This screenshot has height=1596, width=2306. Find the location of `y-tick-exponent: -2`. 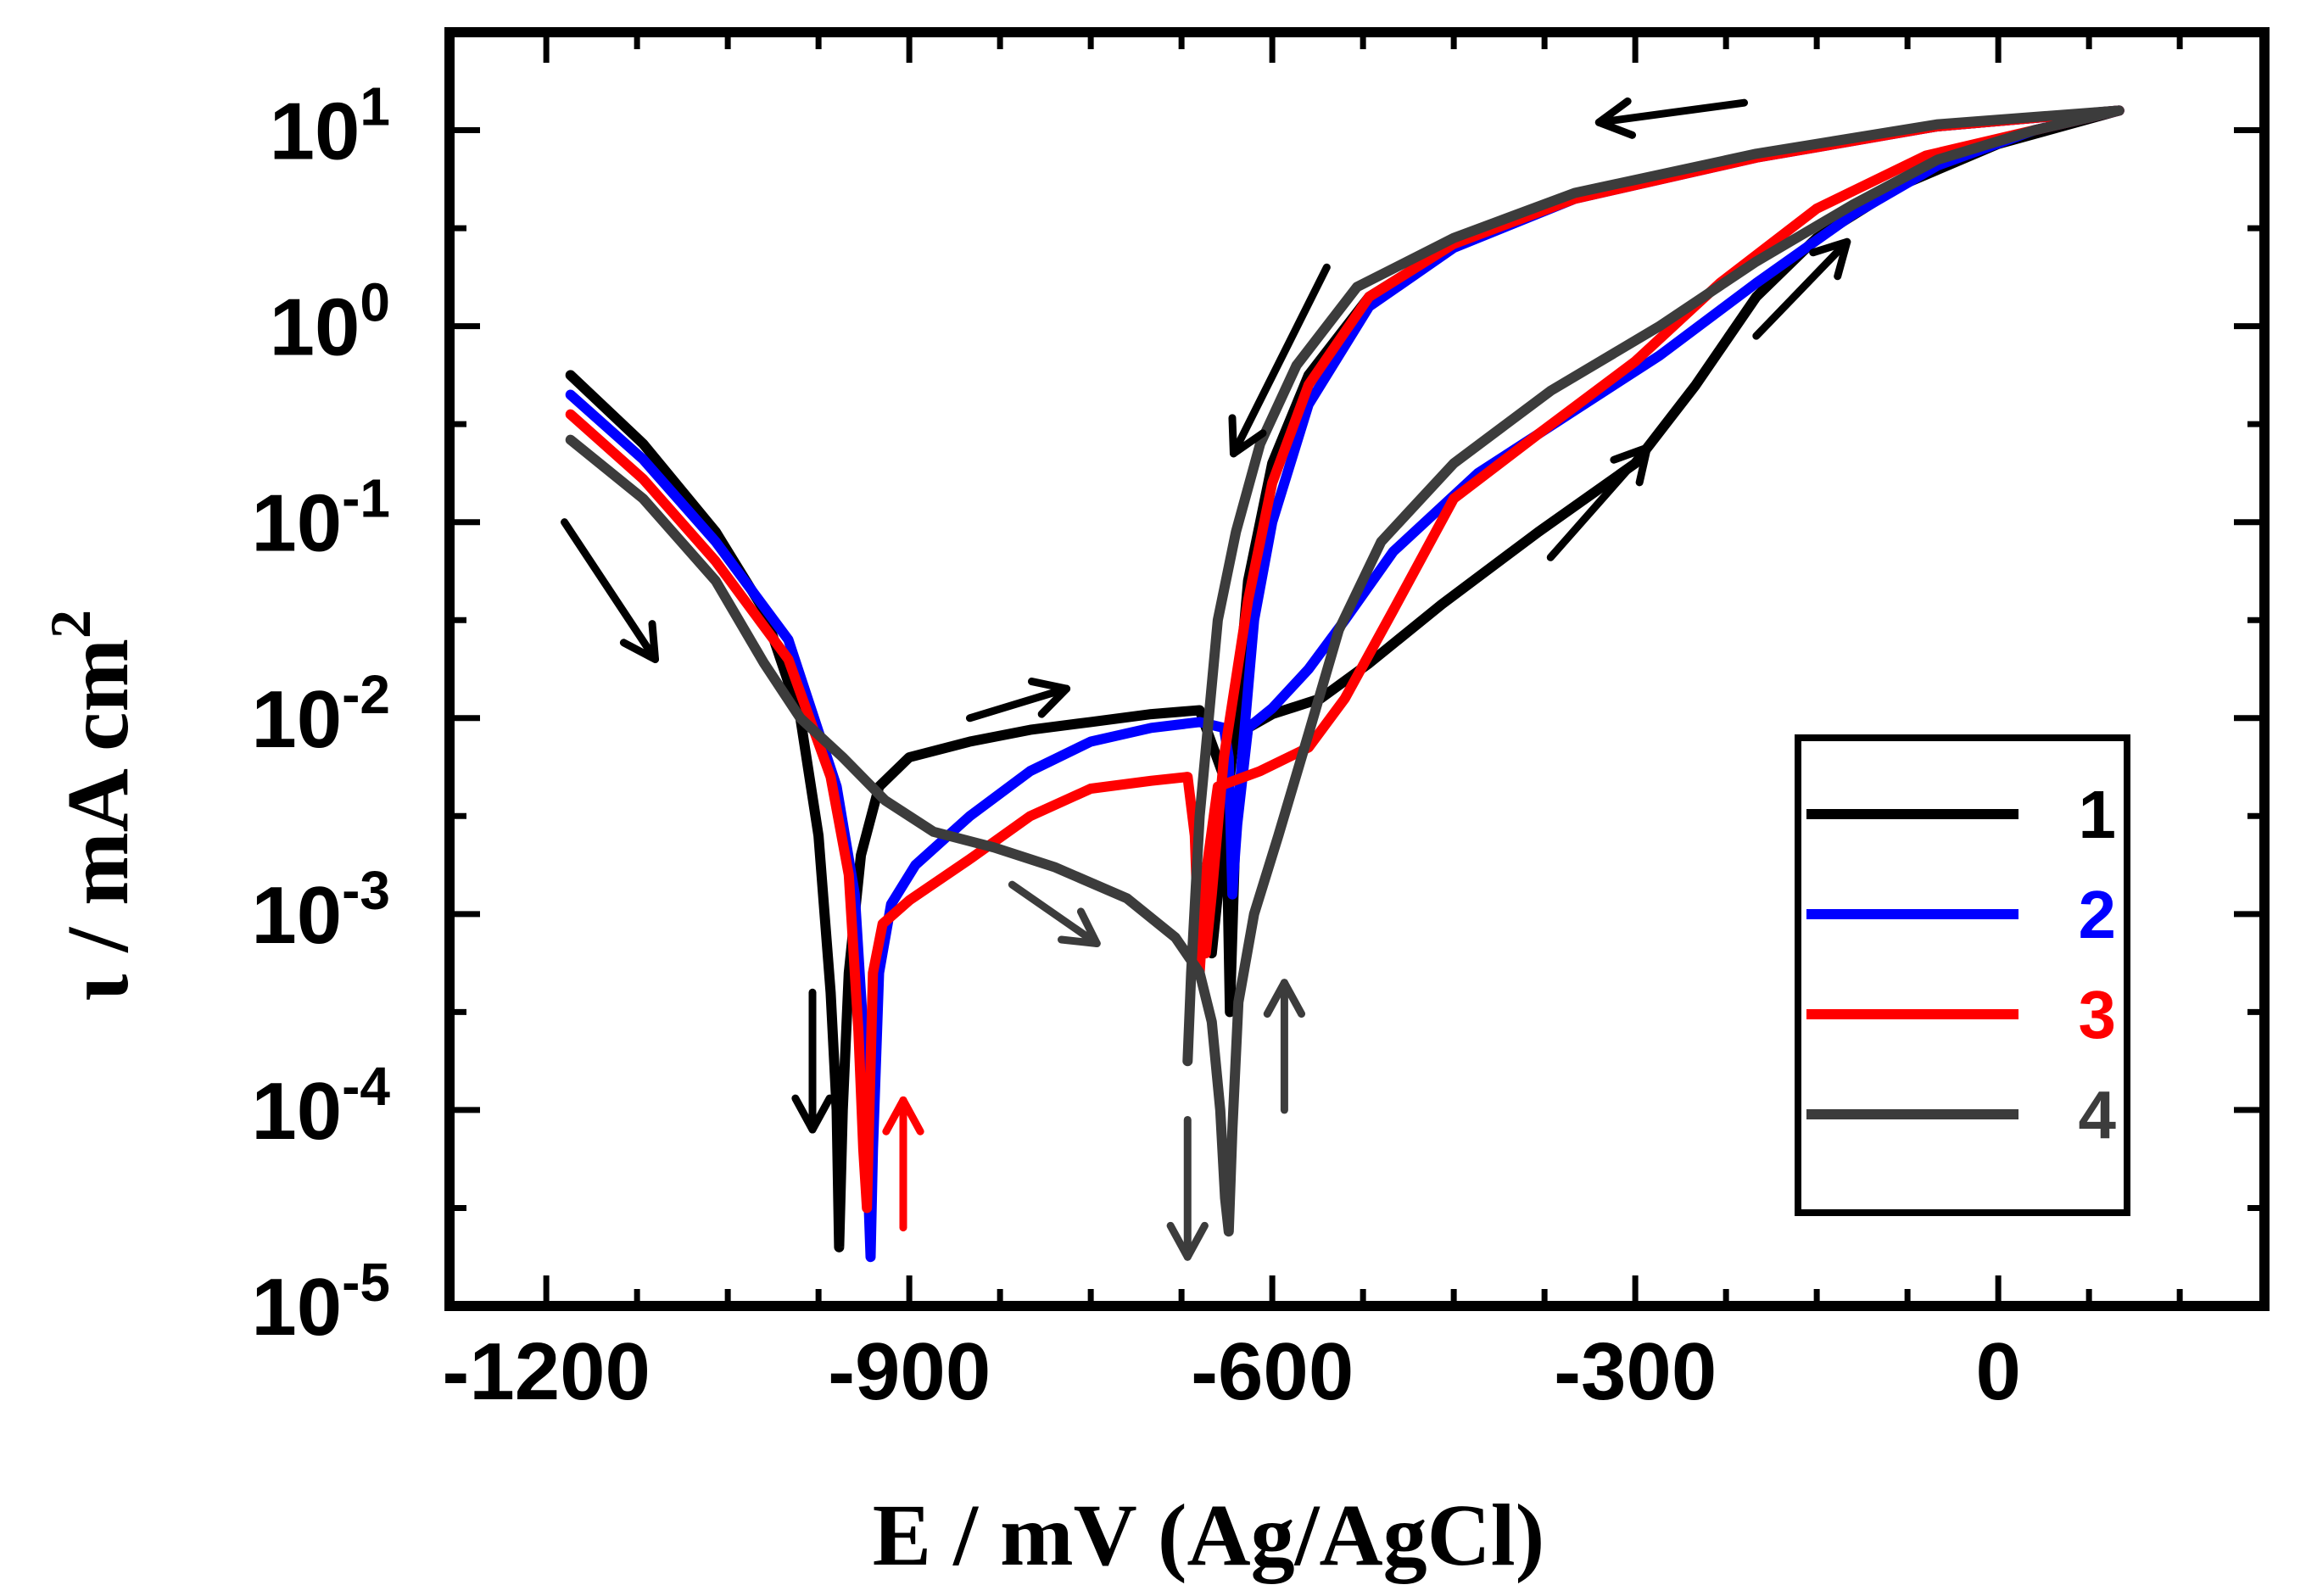

y-tick-exponent: -2 is located at coordinates (366, 694).